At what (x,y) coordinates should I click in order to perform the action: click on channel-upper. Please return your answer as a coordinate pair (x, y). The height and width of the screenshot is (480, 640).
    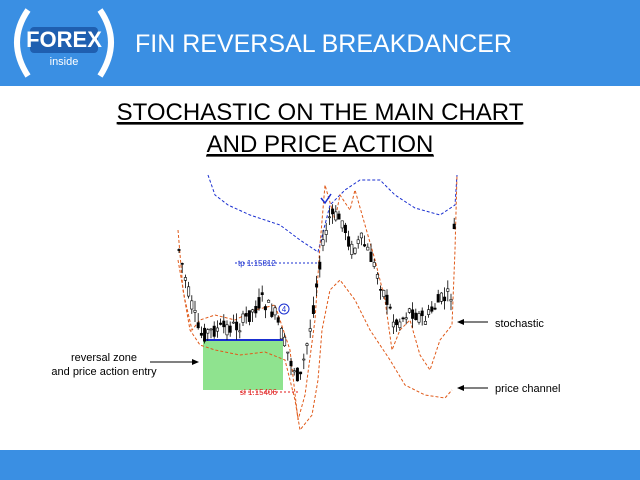
    Looking at the image, I should click on (332, 213).